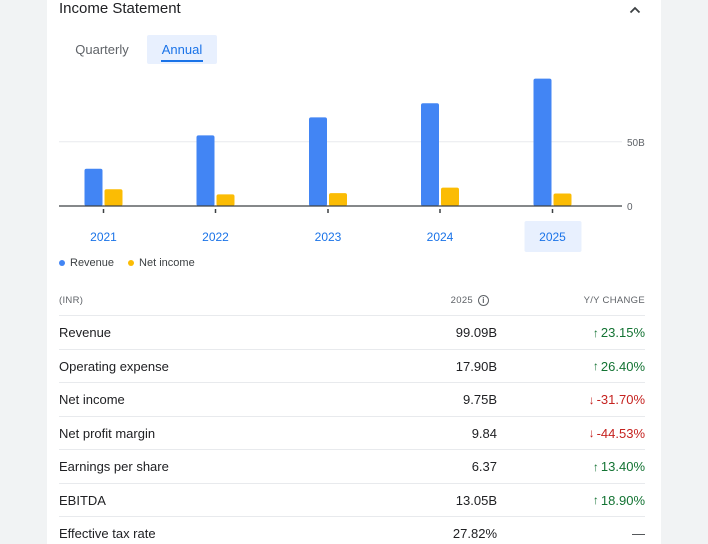 This screenshot has width=708, height=544. Describe the element at coordinates (114, 366) in the screenshot. I see `row-label: Operating expense` at that location.